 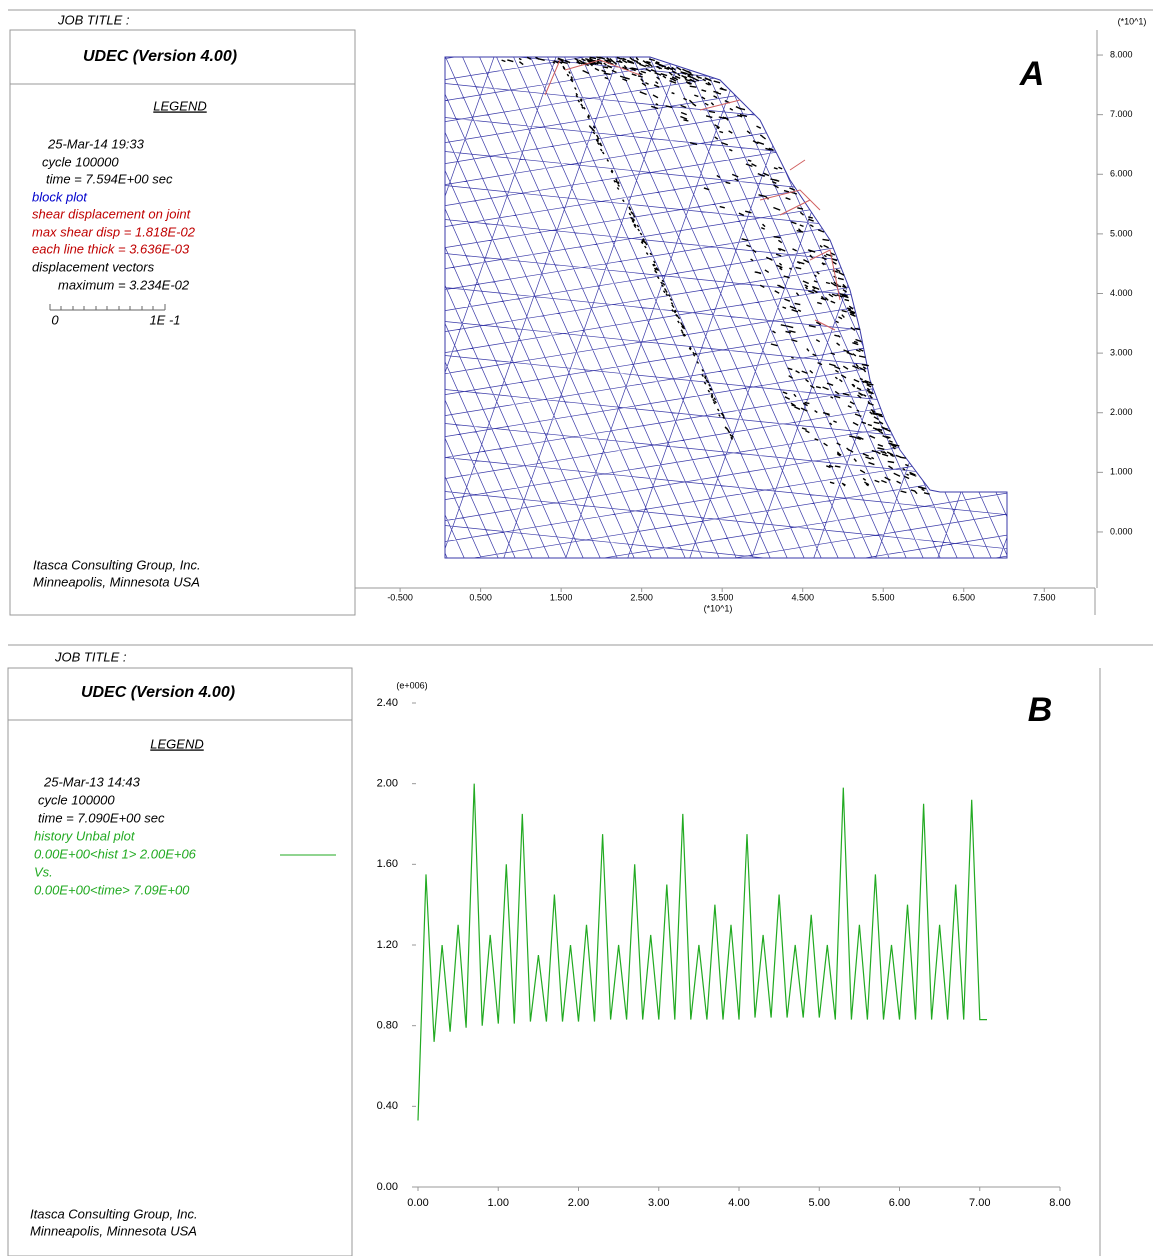 I want to click on shear-set, so click(x=692, y=195).